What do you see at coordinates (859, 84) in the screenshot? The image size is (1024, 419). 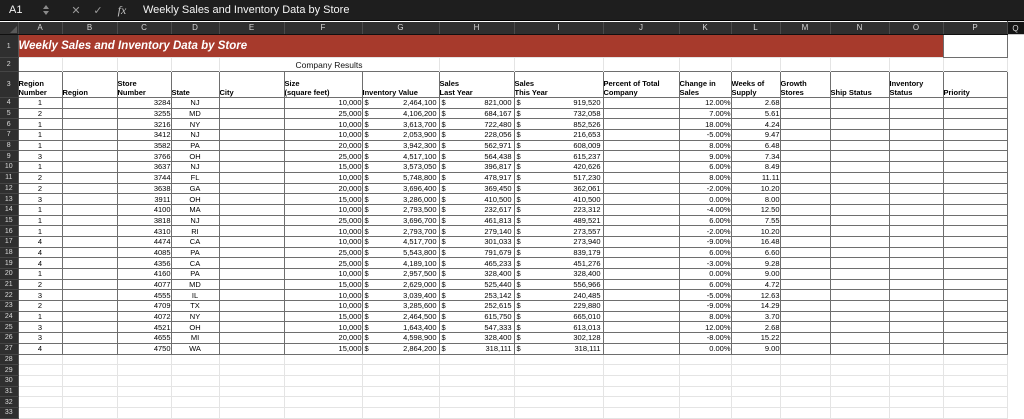 I see `column-title: Ship Status` at bounding box center [859, 84].